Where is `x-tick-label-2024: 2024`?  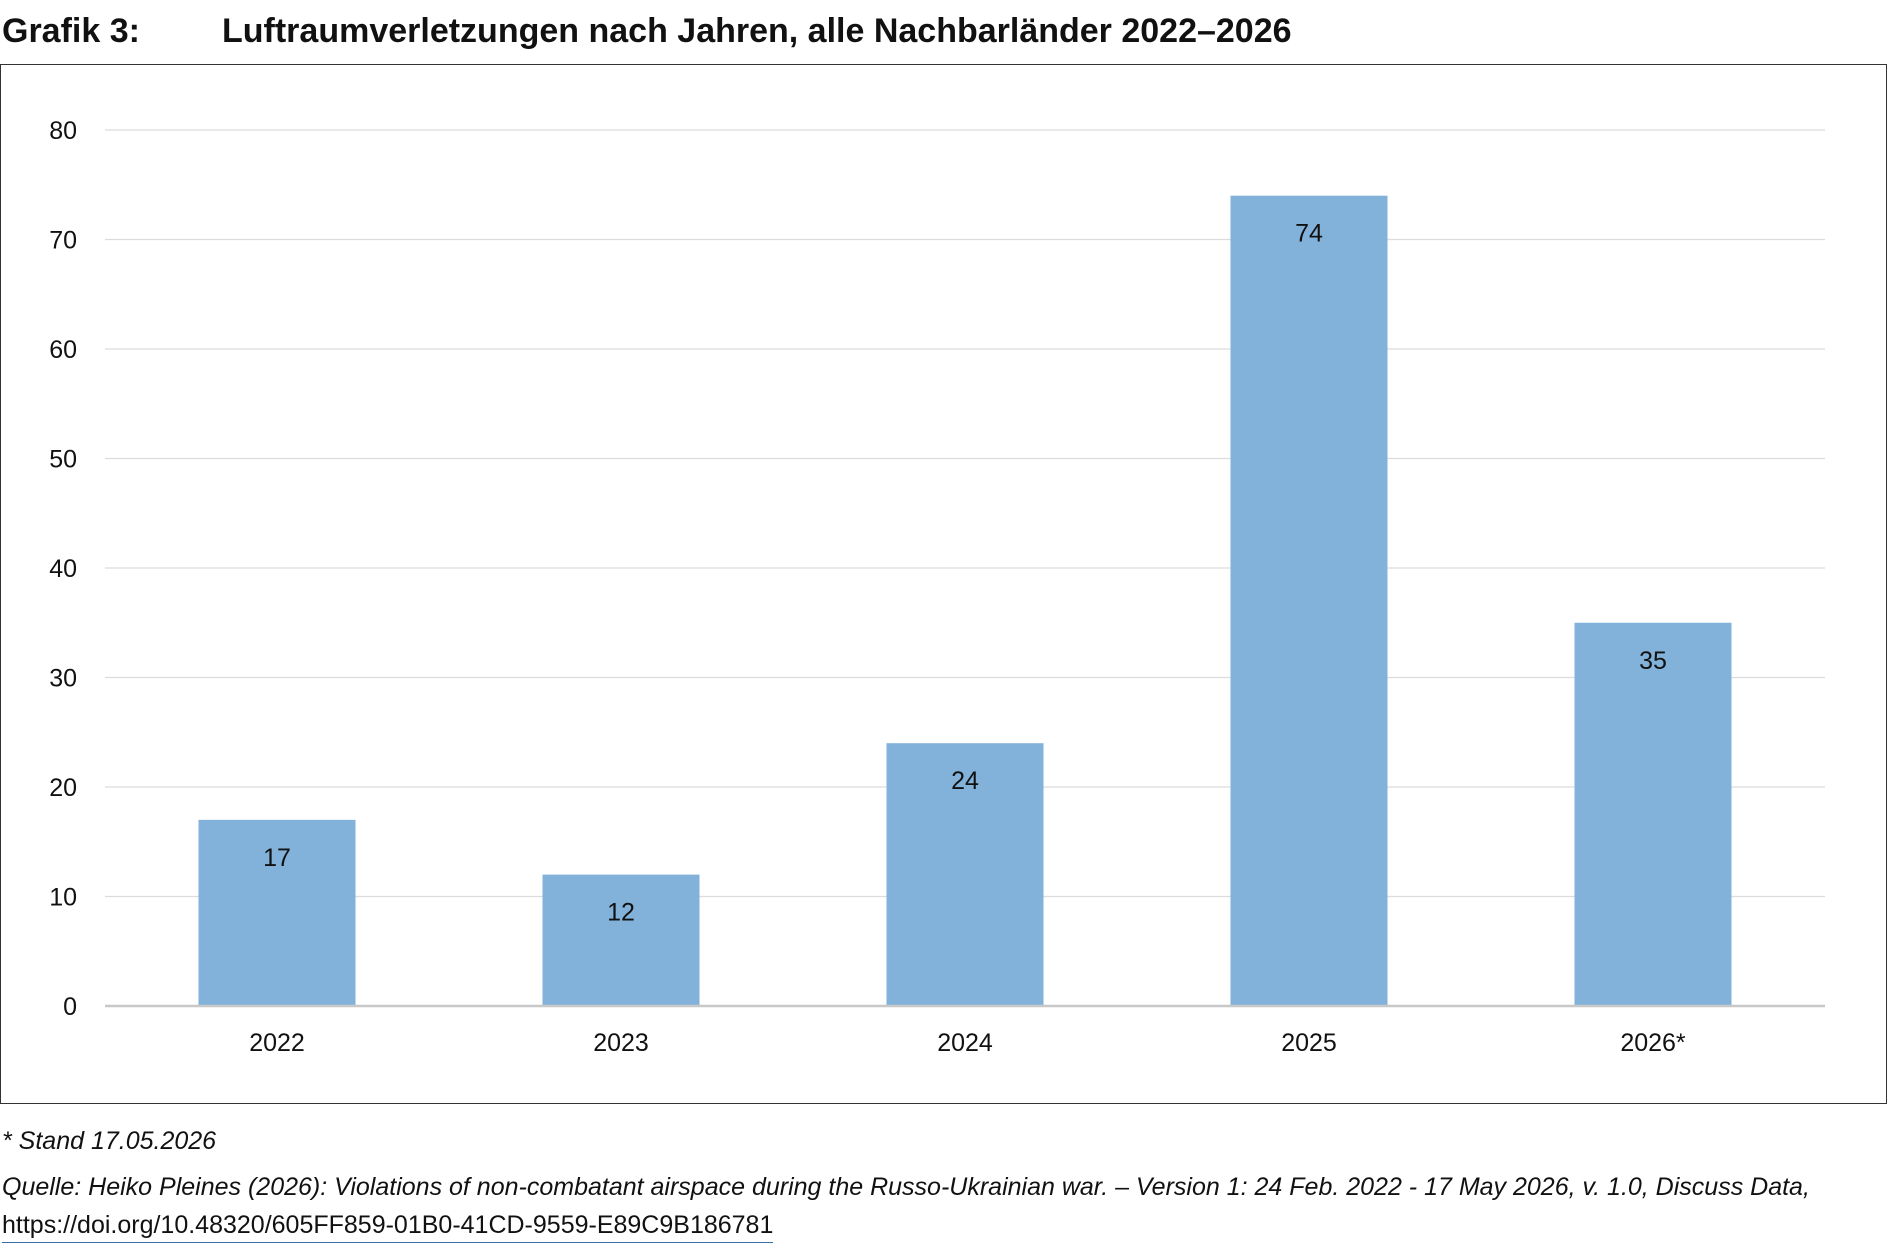
x-tick-label-2024: 2024 is located at coordinates (965, 1043).